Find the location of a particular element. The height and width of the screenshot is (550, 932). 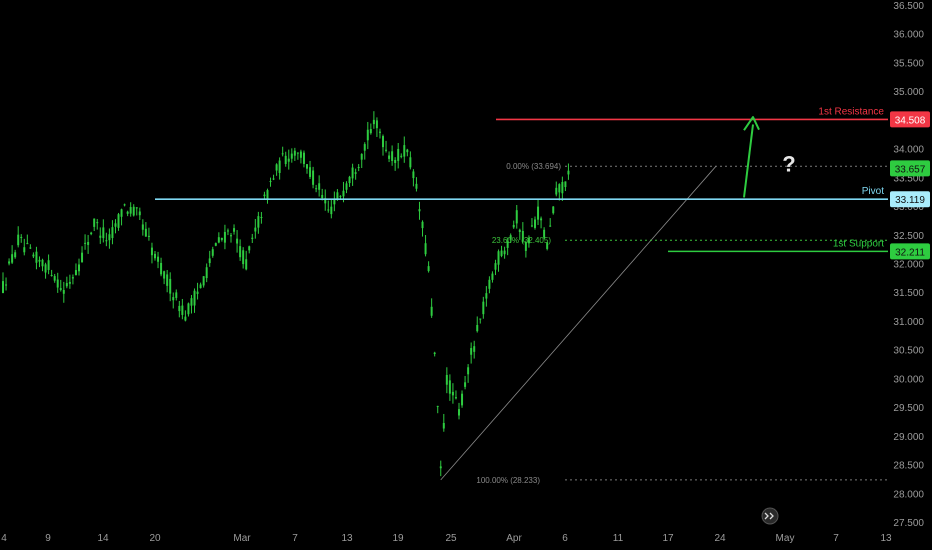

current-price-badge-bg is located at coordinates (910, 168).